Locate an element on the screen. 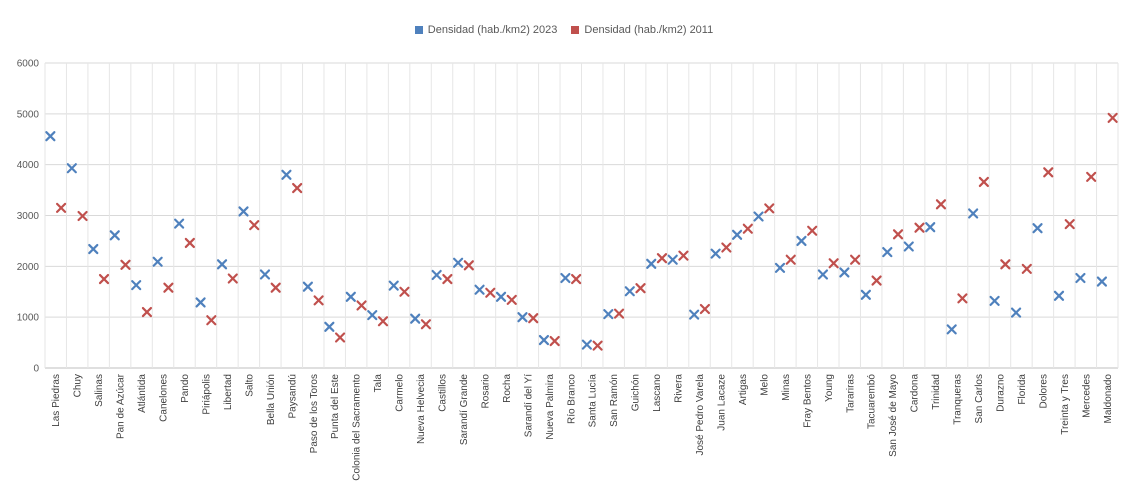 The image size is (1128, 501). x-category-label: Artigas is located at coordinates (743, 389).